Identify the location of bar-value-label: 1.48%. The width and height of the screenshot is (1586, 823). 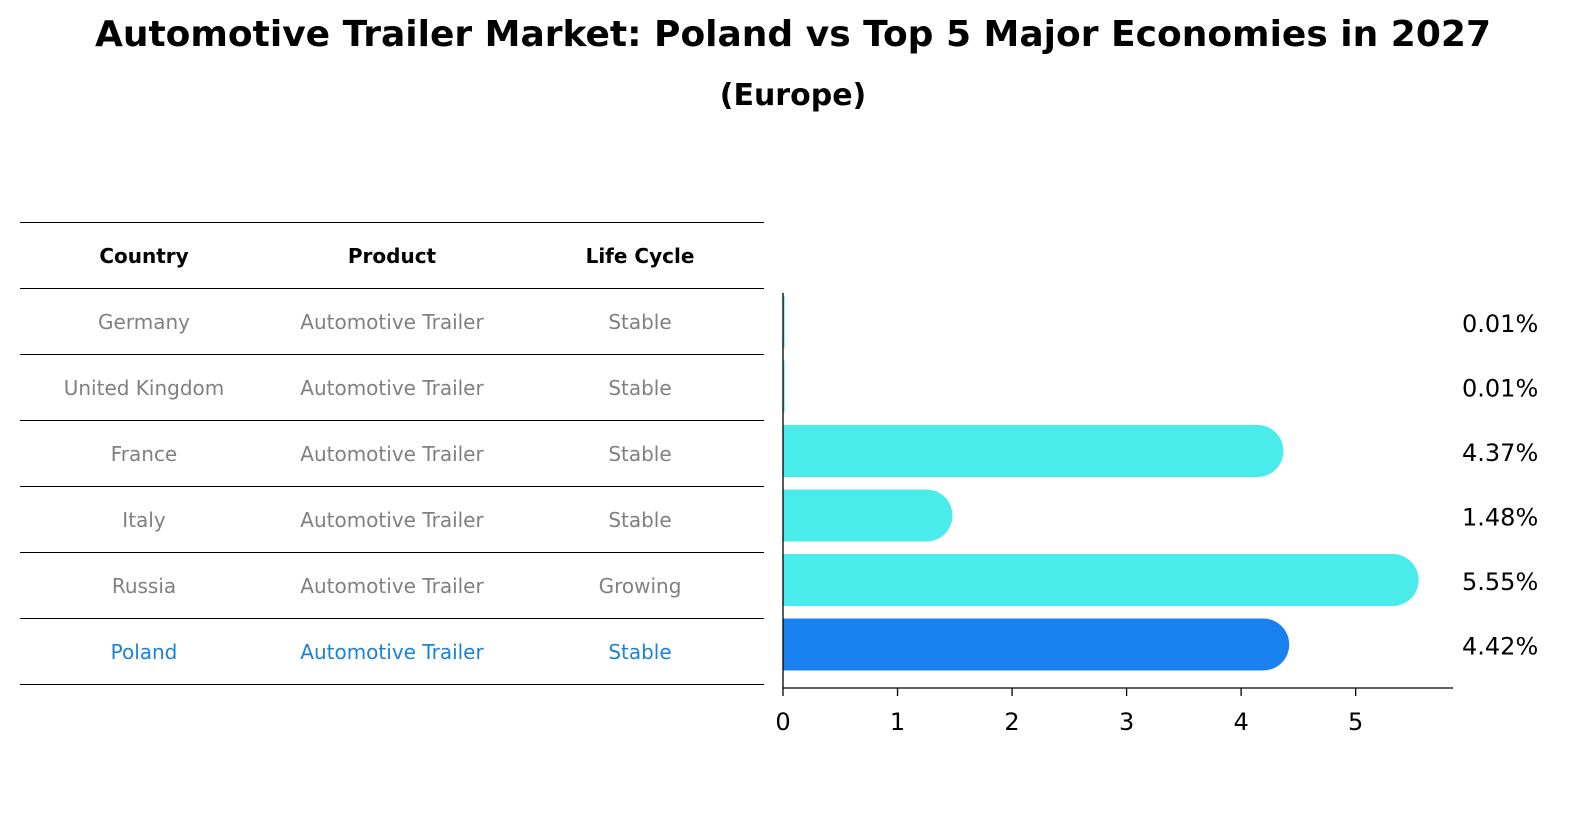
(1500, 518).